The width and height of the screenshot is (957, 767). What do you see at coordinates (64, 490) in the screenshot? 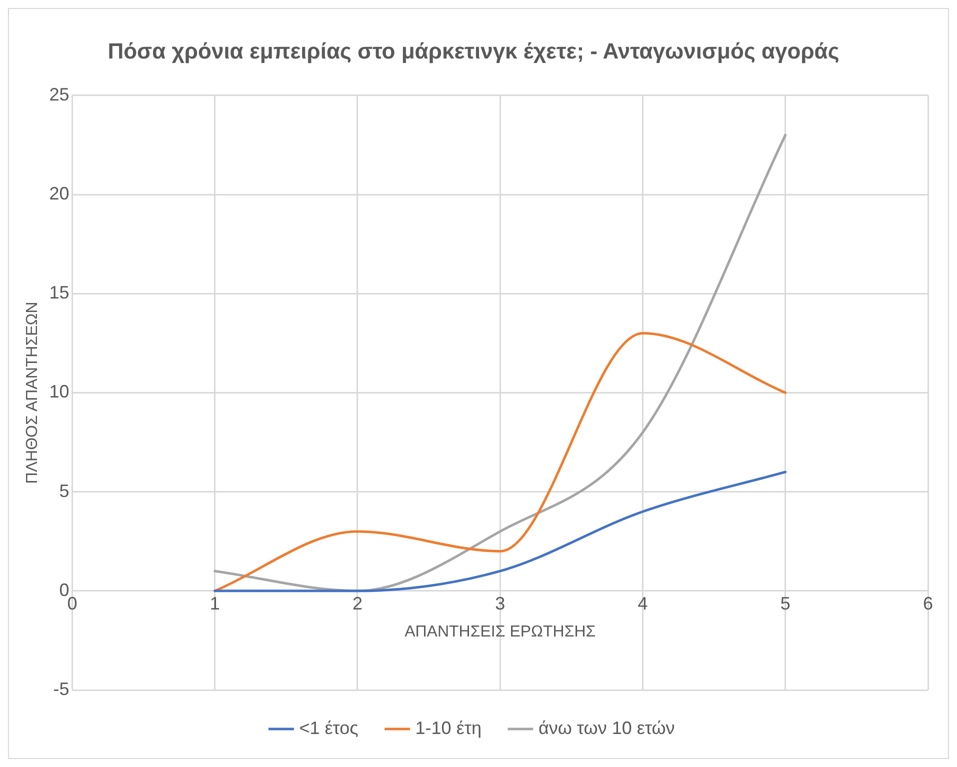
I see `y-tick-label: 5` at bounding box center [64, 490].